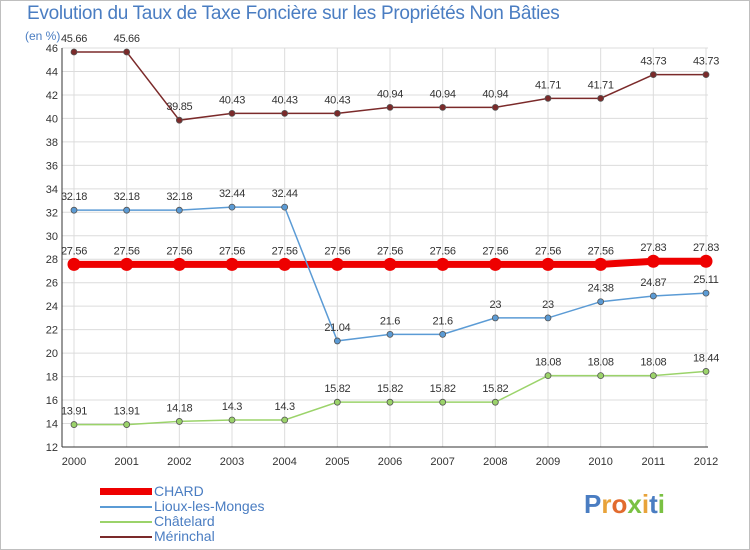 The height and width of the screenshot is (550, 750). What do you see at coordinates (179, 462) in the screenshot?
I see `x-tick-label: 2002` at bounding box center [179, 462].